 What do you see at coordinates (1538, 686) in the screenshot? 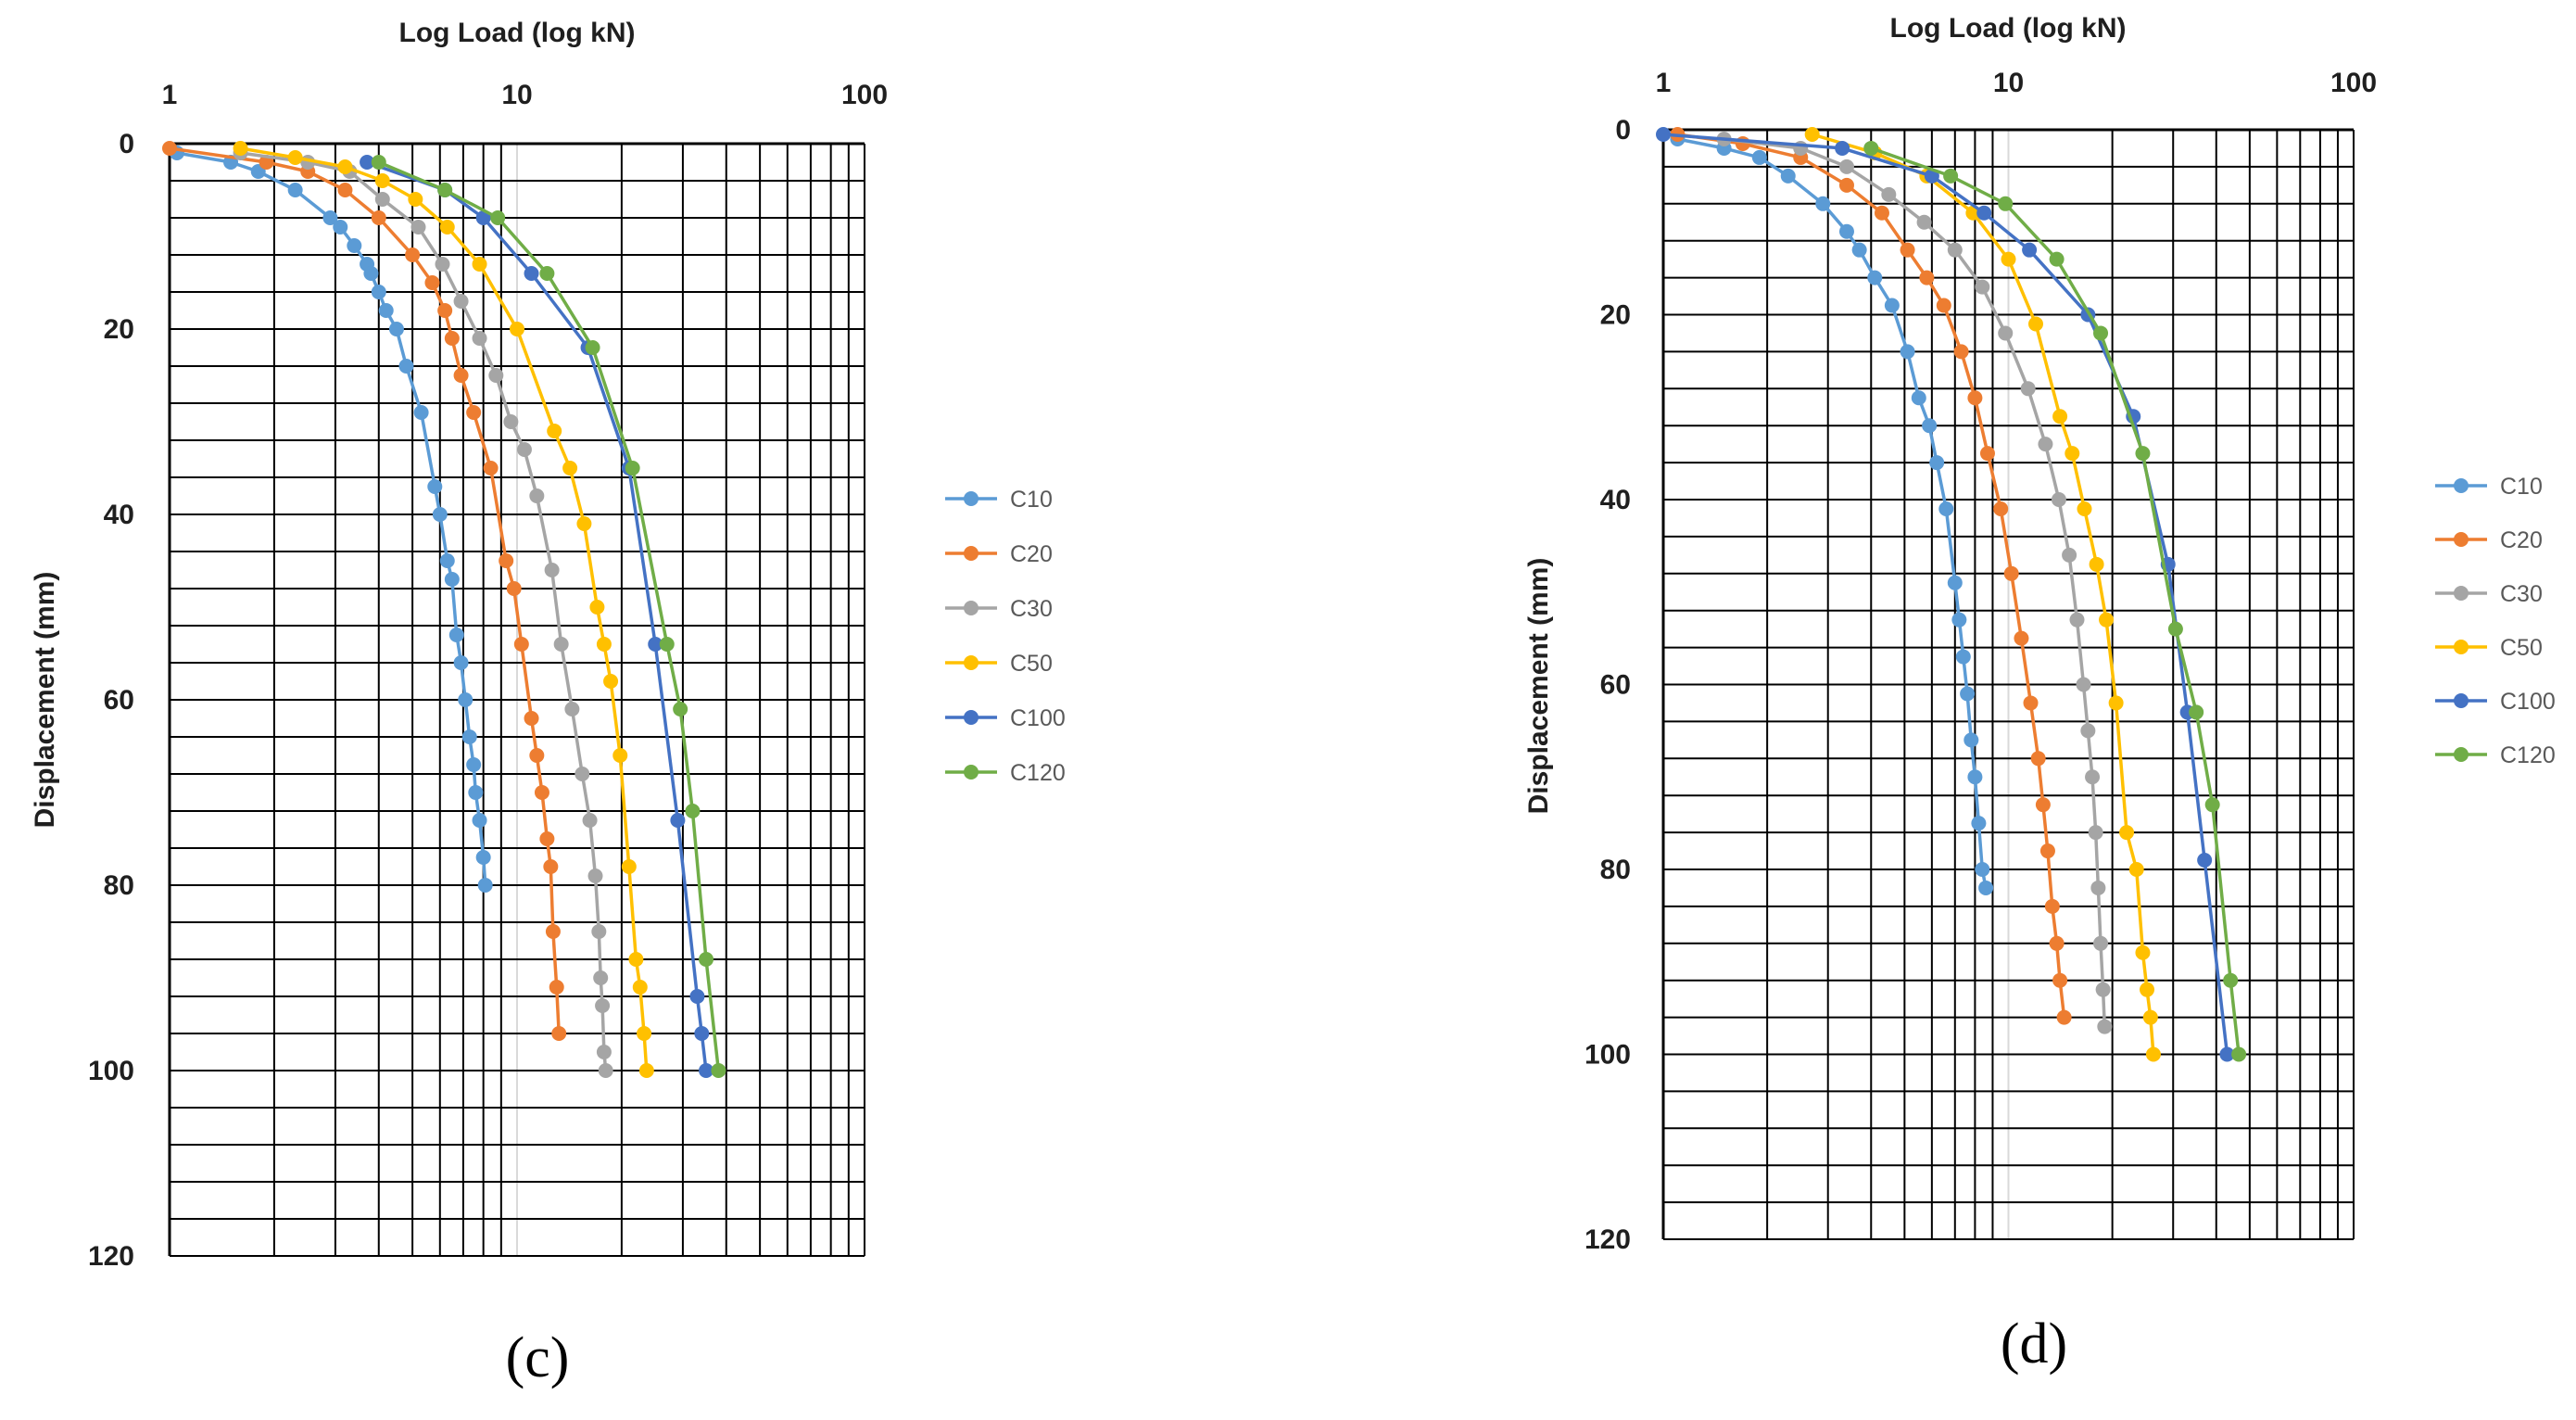
I see `y-axis-title: Displacement (mm)` at bounding box center [1538, 686].